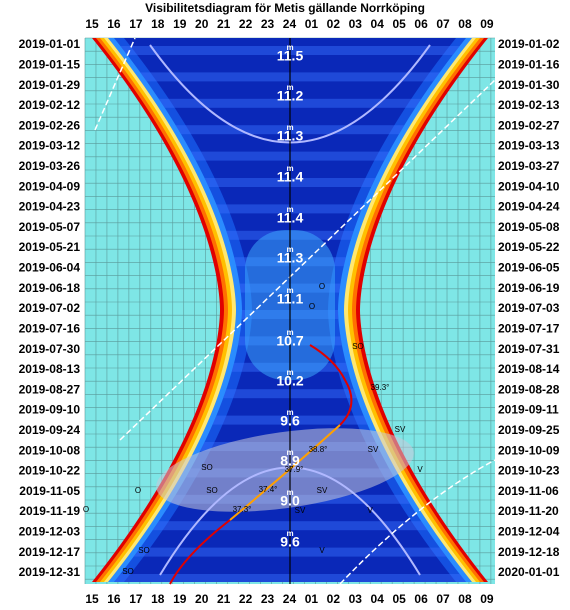 The width and height of the screenshot is (570, 610). Describe the element at coordinates (246, 599) in the screenshot. I see `hour-label-bottom: 22` at that location.